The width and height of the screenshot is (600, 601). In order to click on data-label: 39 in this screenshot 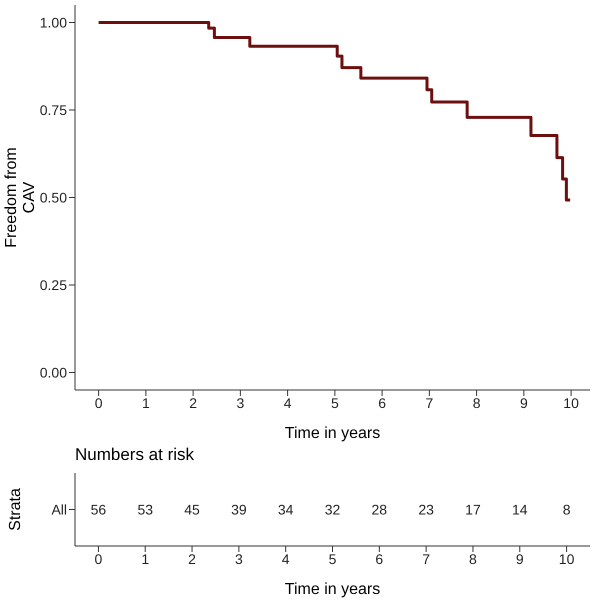, I will do `click(239, 510)`.